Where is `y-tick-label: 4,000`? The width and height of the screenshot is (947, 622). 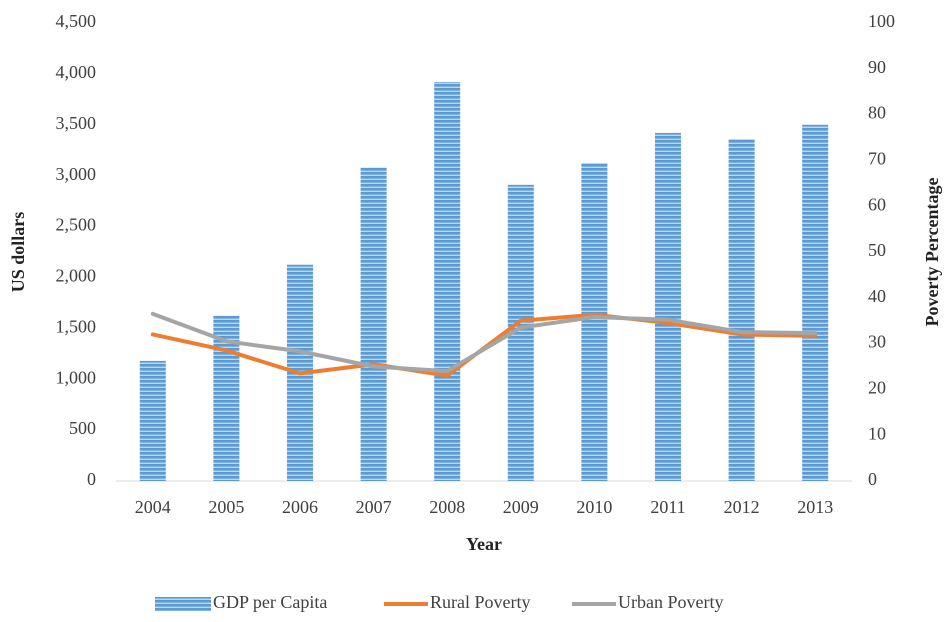 y-tick-label: 4,000 is located at coordinates (76, 72).